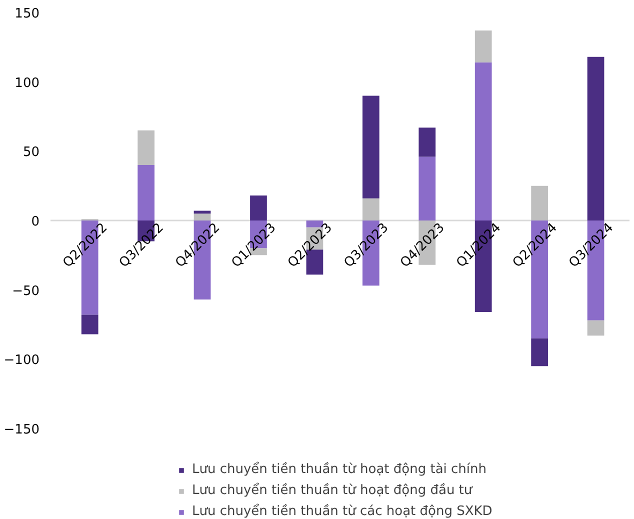 The width and height of the screenshot is (634, 519). Describe the element at coordinates (31, 152) in the screenshot. I see `y-tick-label: 50` at that location.